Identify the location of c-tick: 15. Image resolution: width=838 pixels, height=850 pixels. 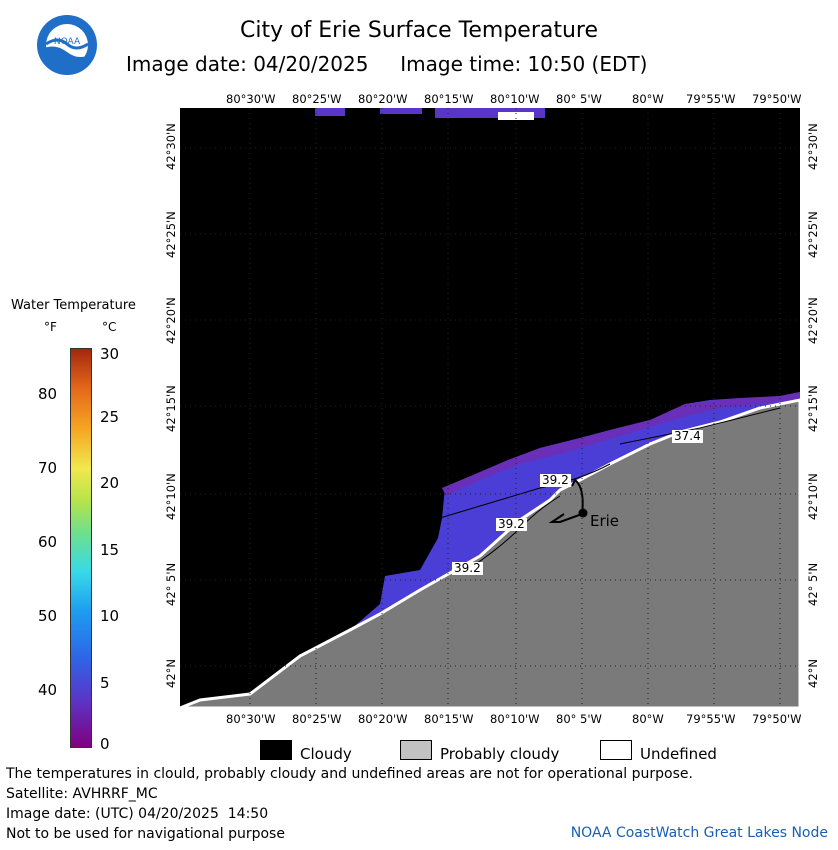
(110, 550).